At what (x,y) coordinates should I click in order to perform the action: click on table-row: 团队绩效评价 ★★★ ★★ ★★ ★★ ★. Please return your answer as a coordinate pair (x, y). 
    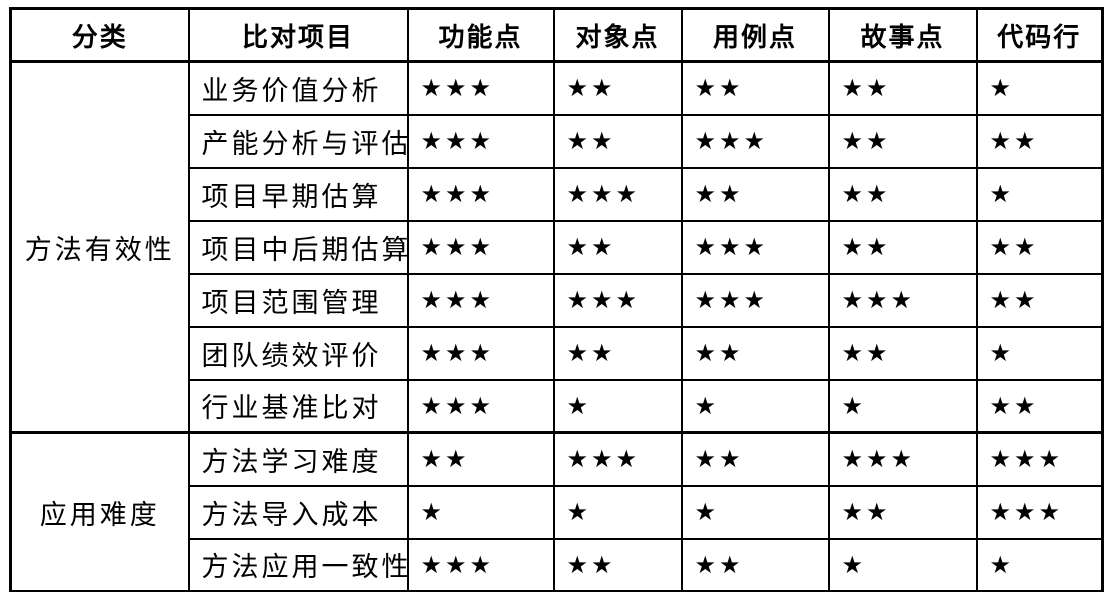
    Looking at the image, I should click on (557, 353).